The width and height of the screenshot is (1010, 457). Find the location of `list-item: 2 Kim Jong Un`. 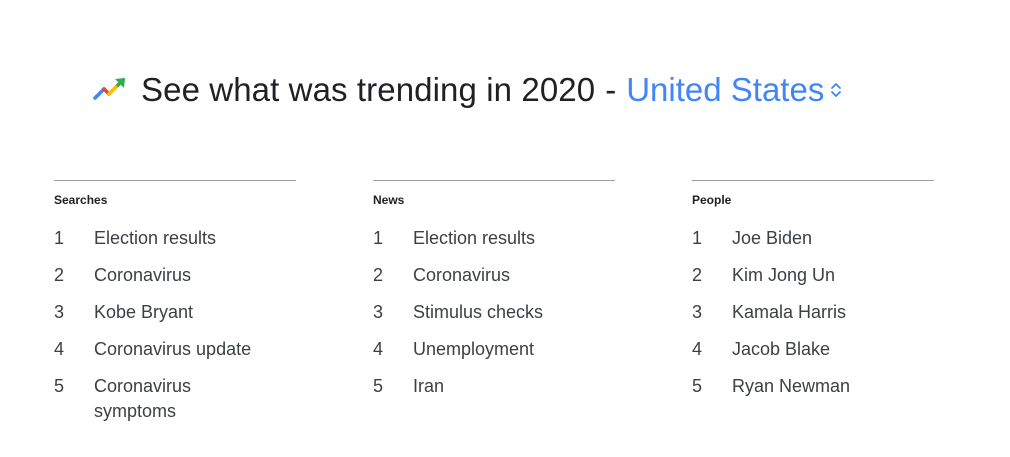

list-item: 2 Kim Jong Un is located at coordinates (813, 275).